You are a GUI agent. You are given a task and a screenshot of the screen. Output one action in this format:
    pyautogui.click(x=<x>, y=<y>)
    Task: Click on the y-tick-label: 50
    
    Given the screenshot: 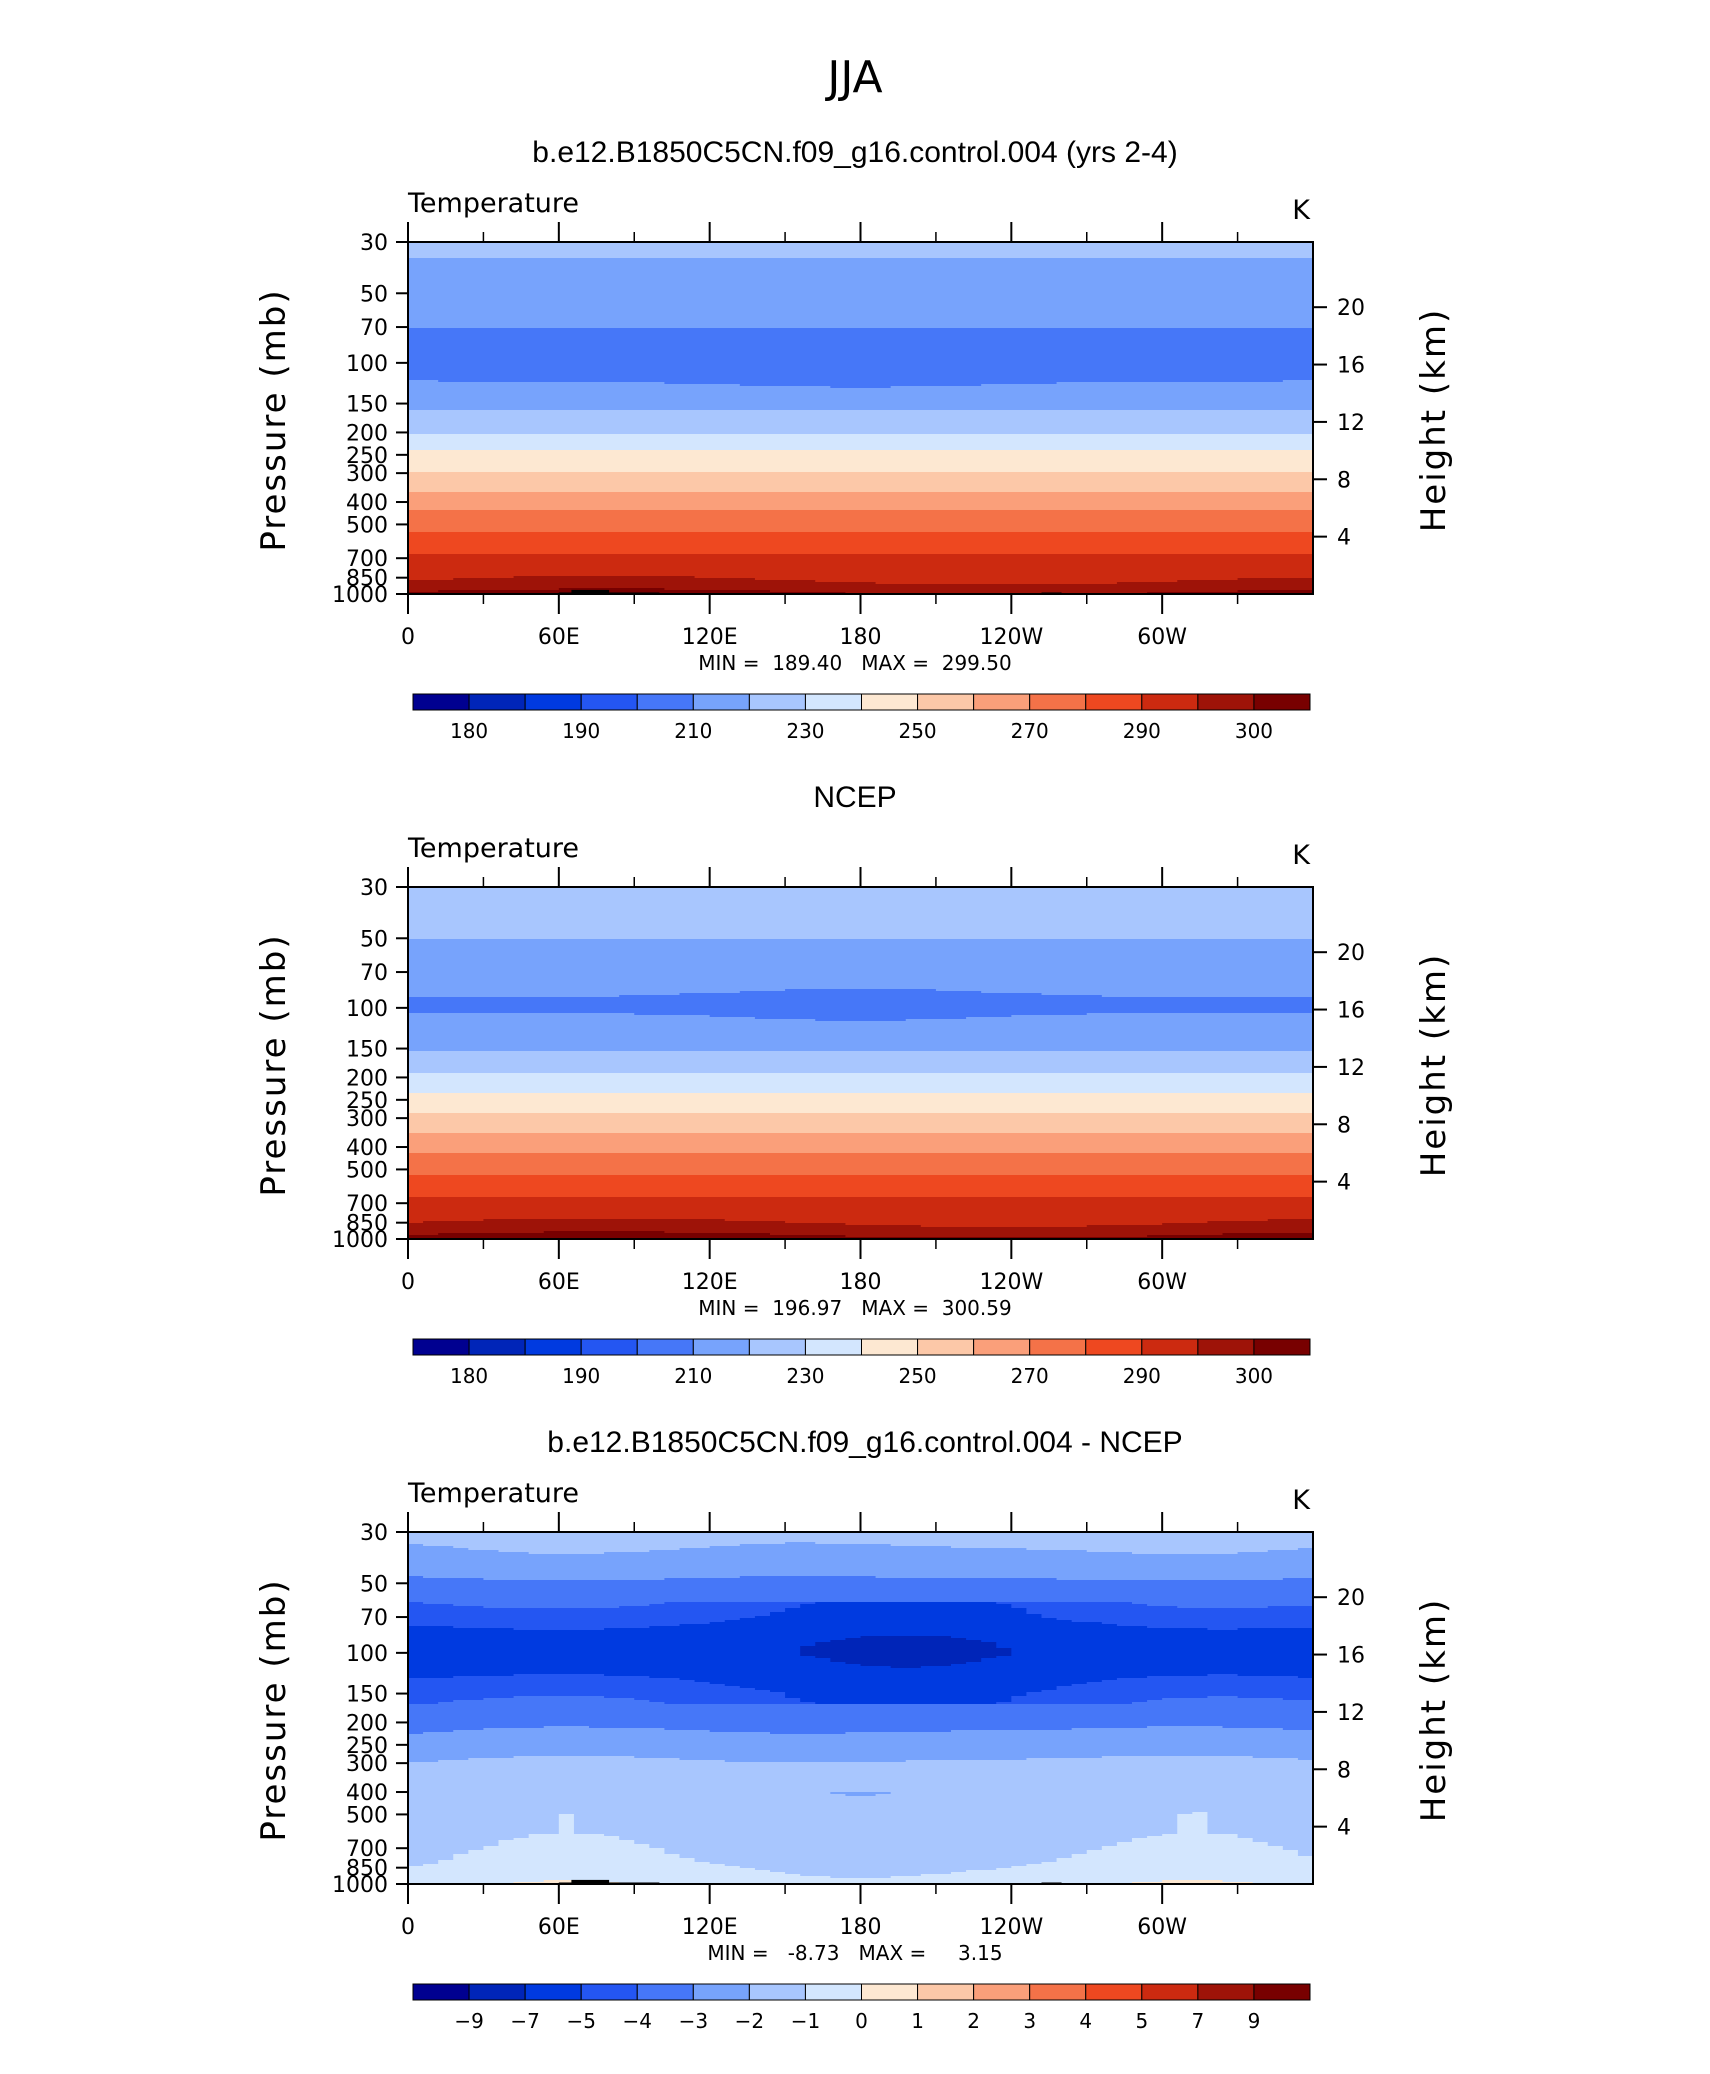 What is the action you would take?
    pyautogui.click(x=374, y=939)
    